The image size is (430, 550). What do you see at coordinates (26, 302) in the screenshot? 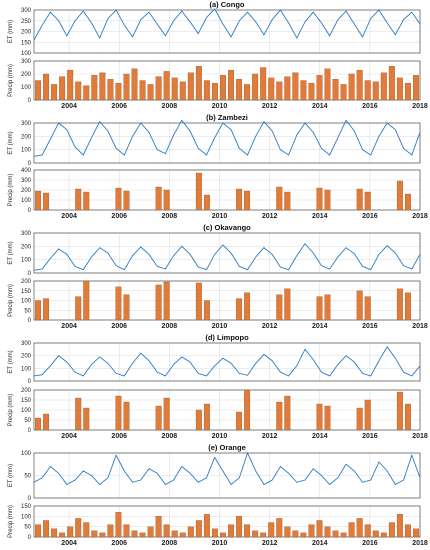
I see `panel-3-precip-ytick-2: 100` at bounding box center [26, 302].